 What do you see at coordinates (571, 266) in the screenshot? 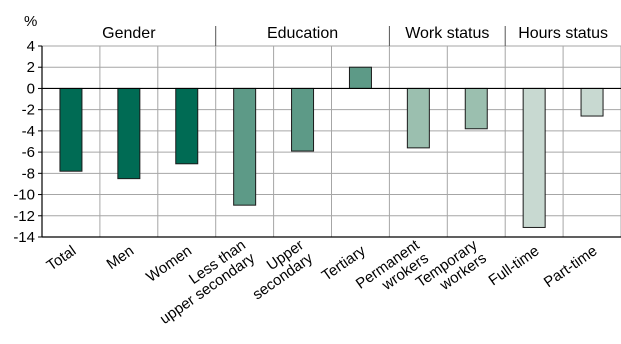
I see `x-tick-label: Part-time` at bounding box center [571, 266].